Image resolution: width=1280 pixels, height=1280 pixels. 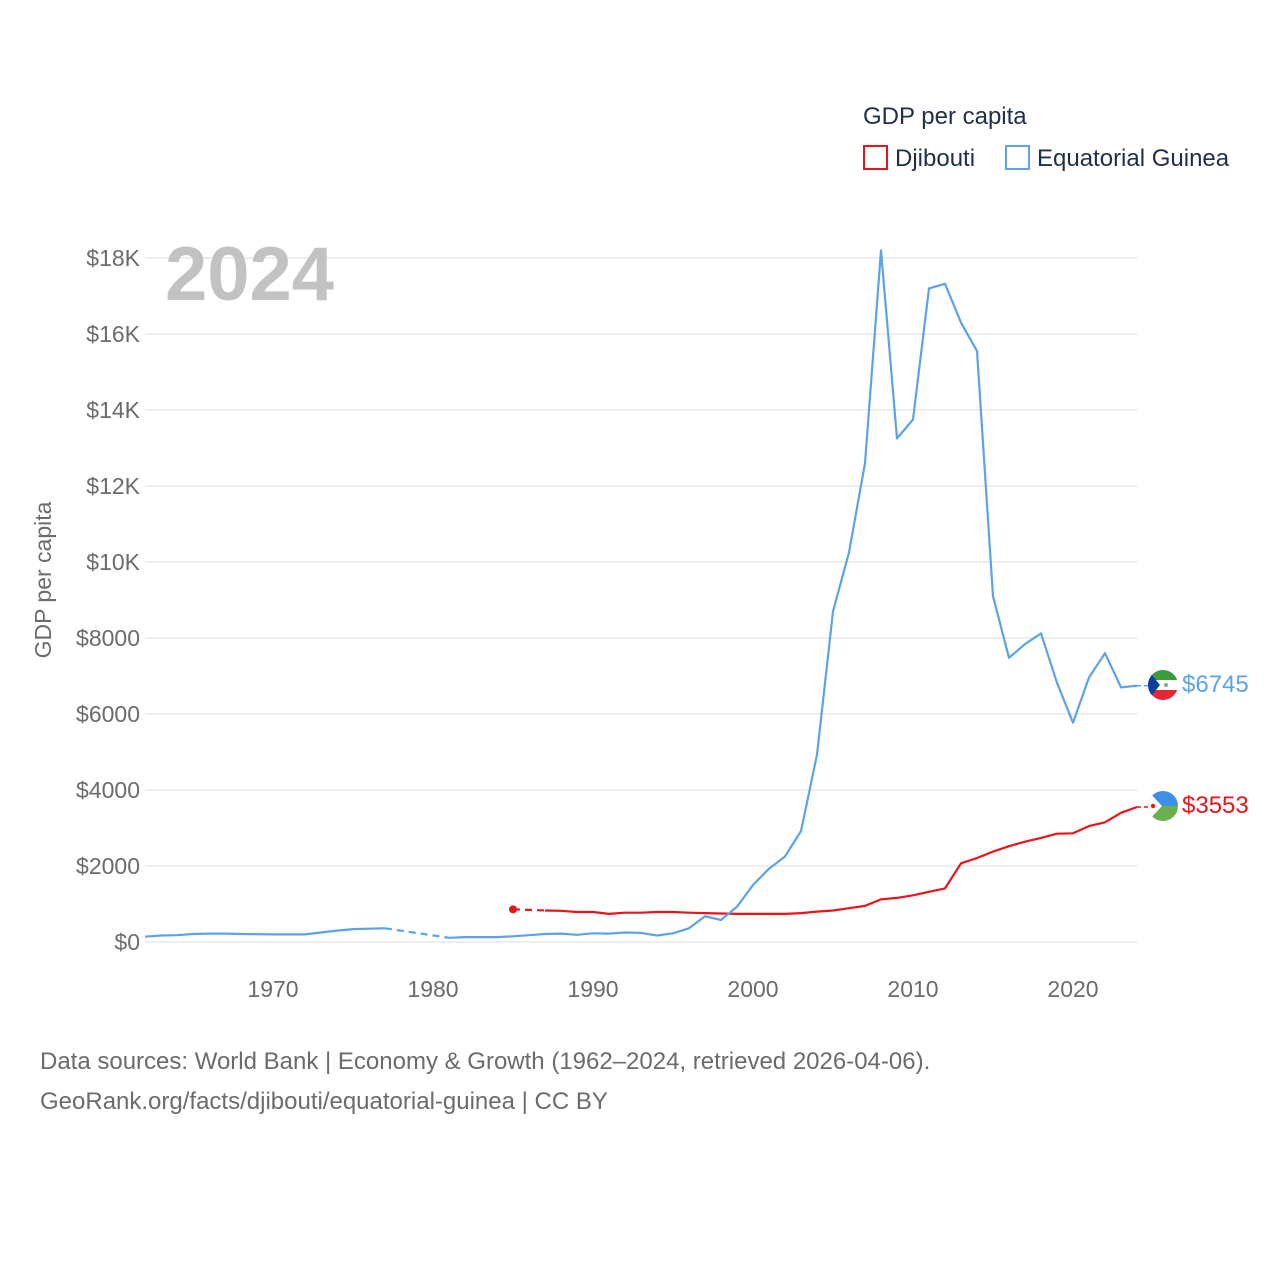 What do you see at coordinates (1163, 806) in the screenshot?
I see `djibouti-flag-icon` at bounding box center [1163, 806].